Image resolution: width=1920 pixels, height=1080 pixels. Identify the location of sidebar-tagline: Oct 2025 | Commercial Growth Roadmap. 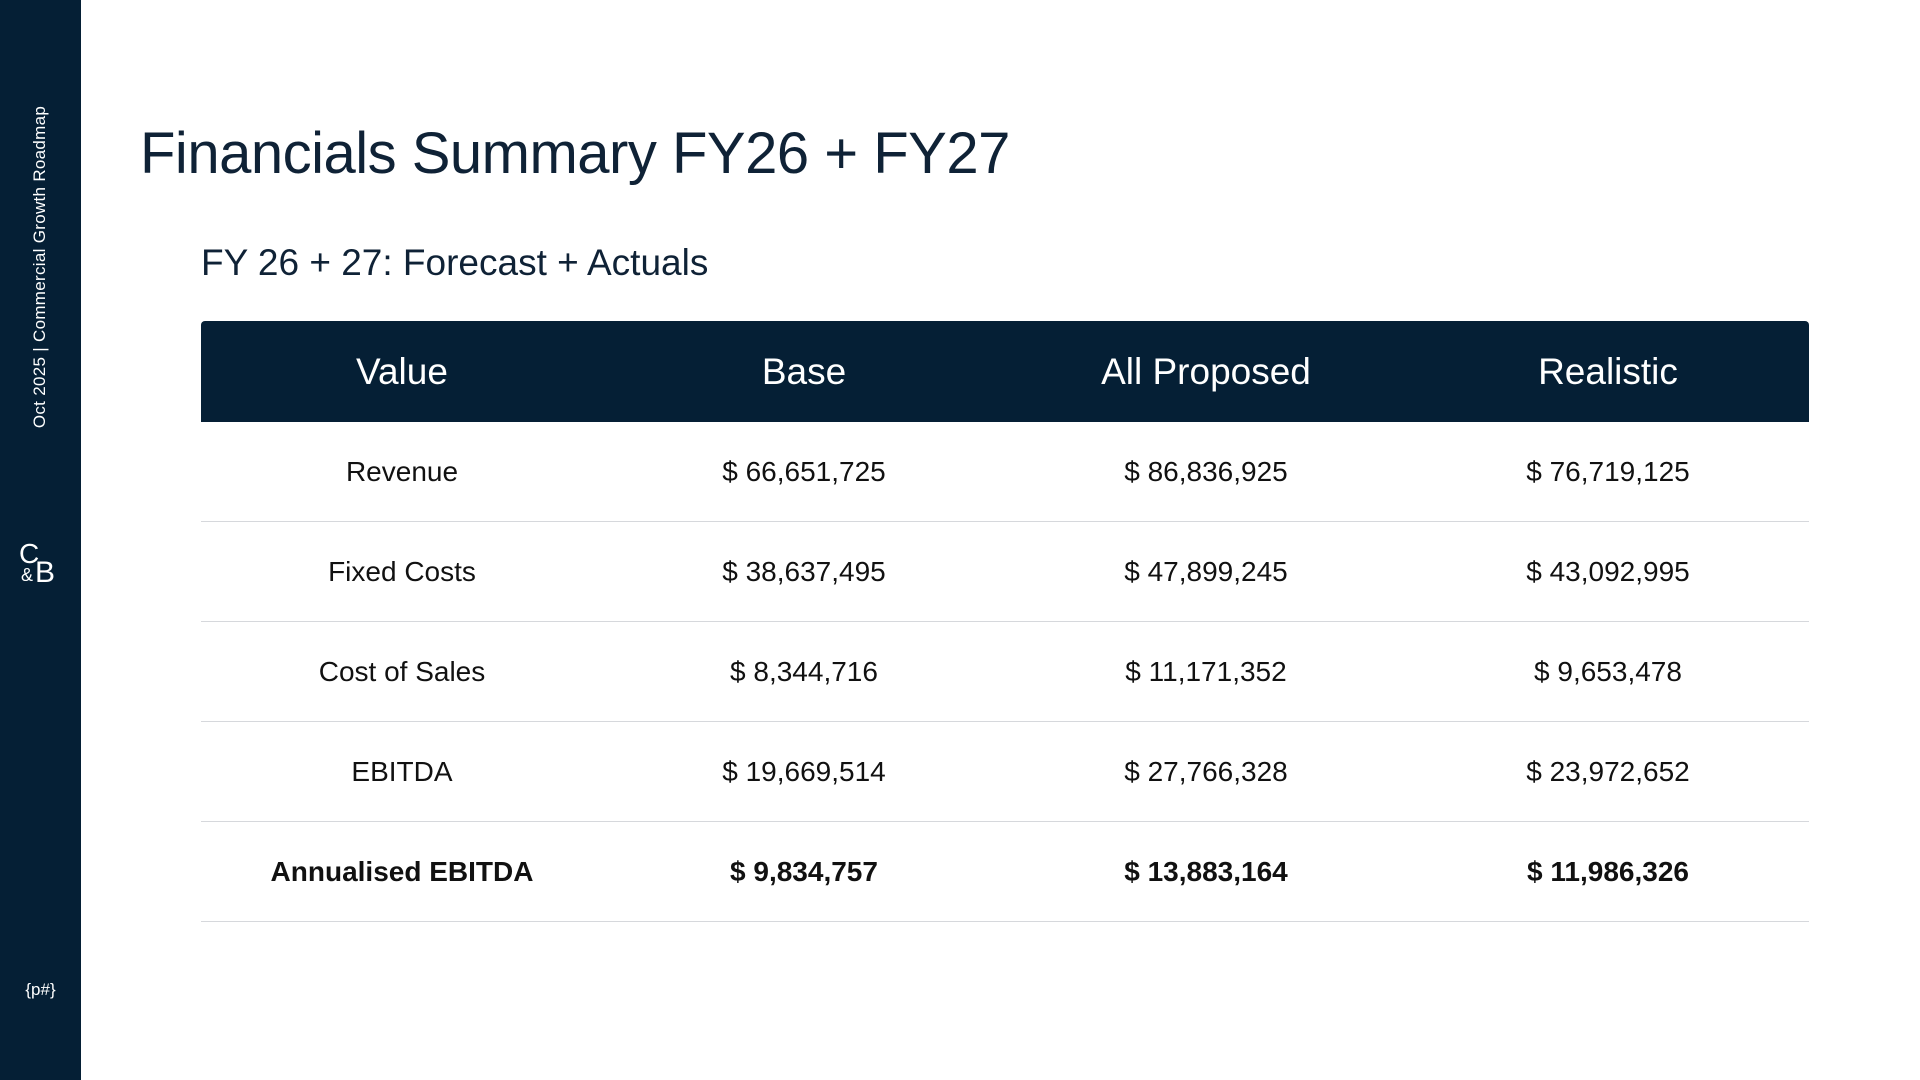
(39, 267).